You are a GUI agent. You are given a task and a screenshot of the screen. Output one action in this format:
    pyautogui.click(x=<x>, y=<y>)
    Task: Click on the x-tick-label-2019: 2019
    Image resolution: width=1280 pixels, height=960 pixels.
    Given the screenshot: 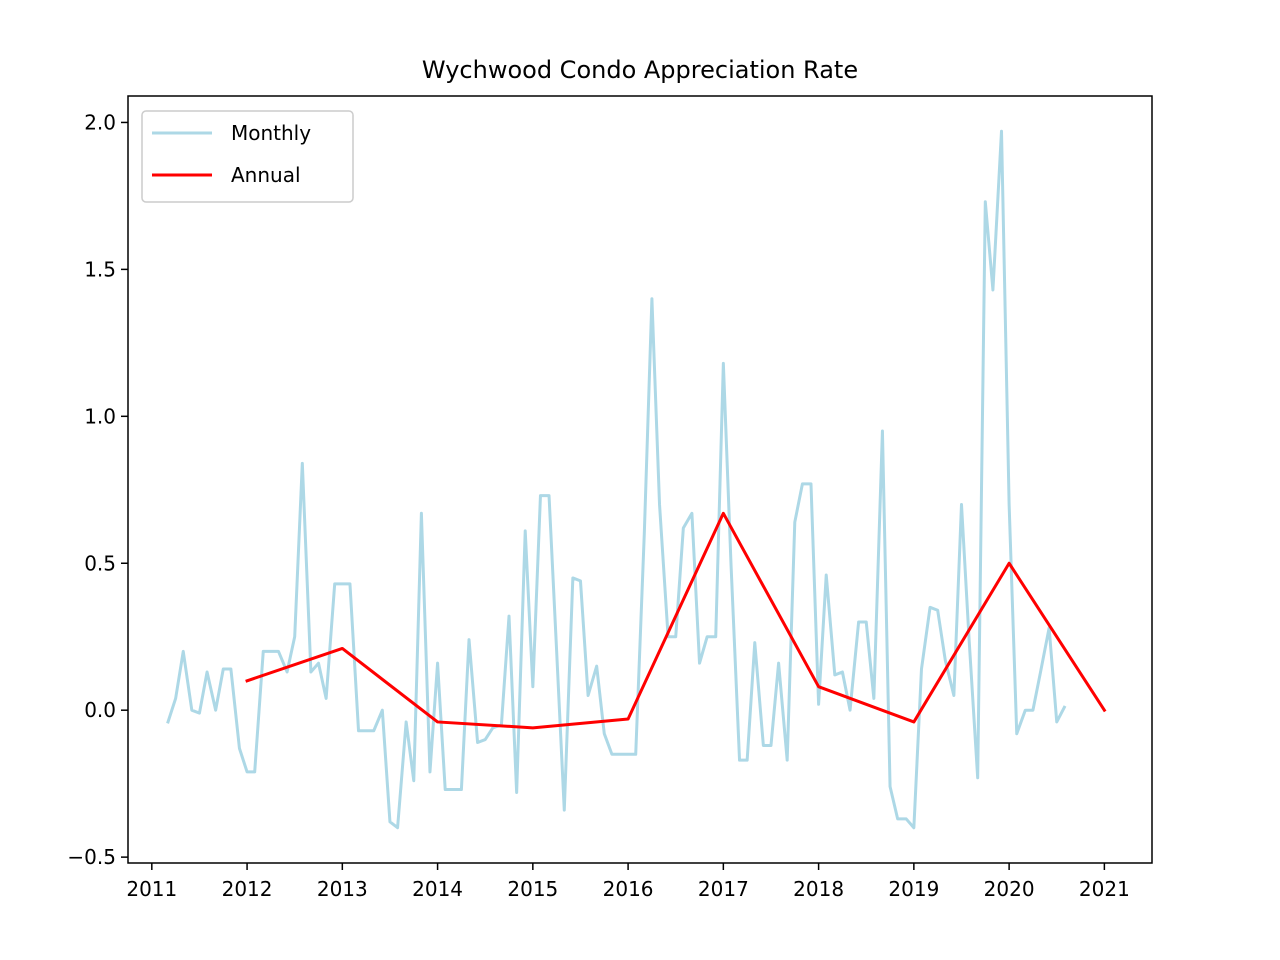 What is the action you would take?
    pyautogui.click(x=913, y=889)
    